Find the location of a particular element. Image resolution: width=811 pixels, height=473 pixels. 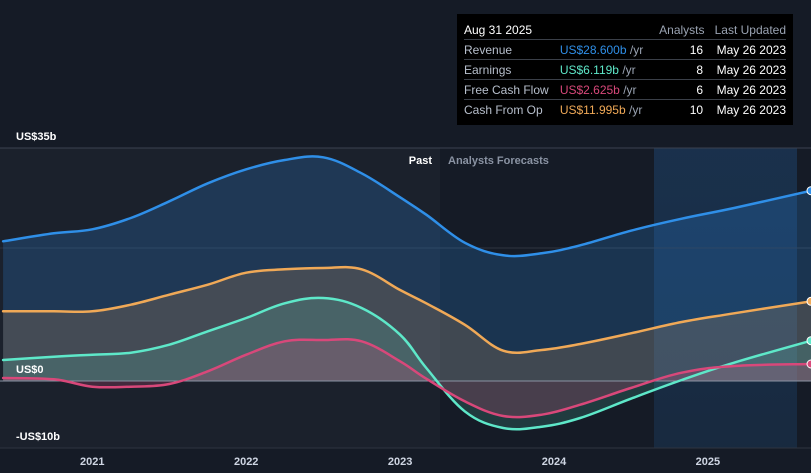

x-tick-label-2025: 2025 is located at coordinates (708, 462).